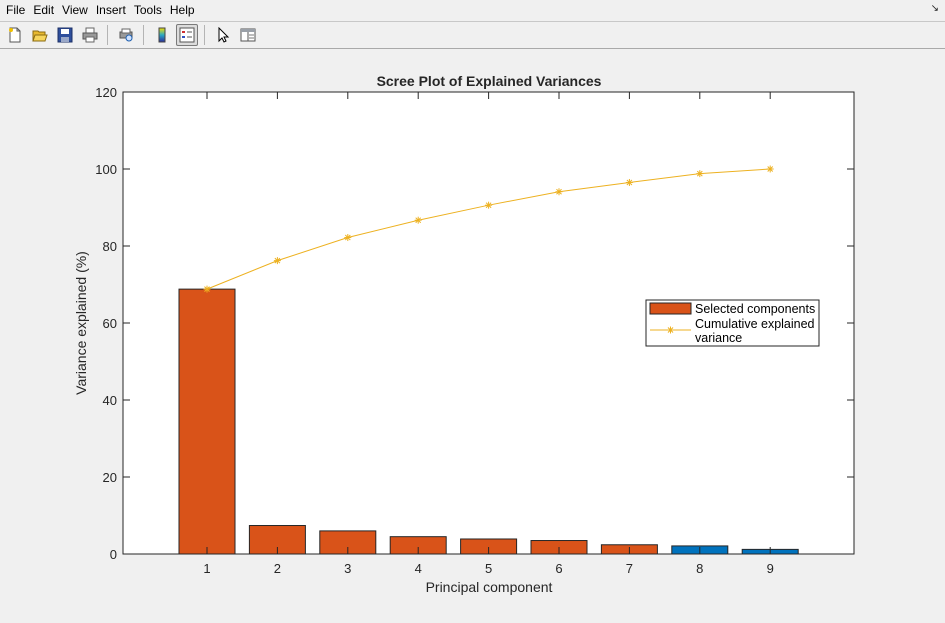  I want to click on chart-title: Scree Plot of Explained Variances, so click(489, 81).